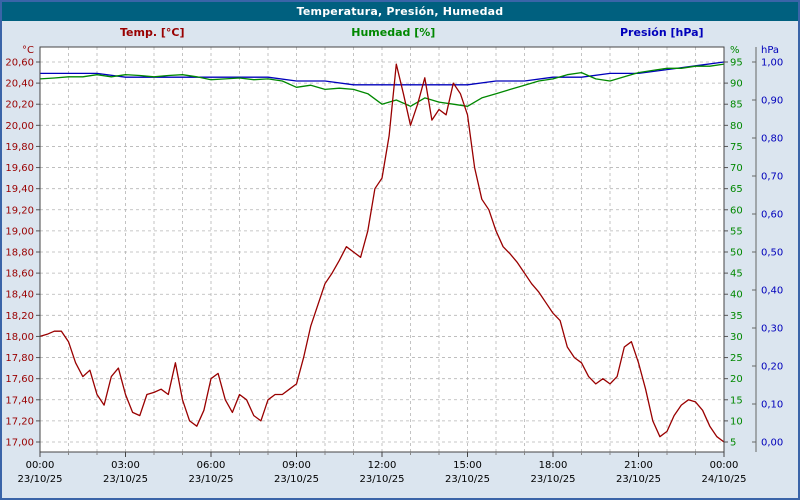 This screenshot has width=800, height=500. What do you see at coordinates (736, 274) in the screenshot?
I see `humidity-axis-tick-label: 45` at bounding box center [736, 274].